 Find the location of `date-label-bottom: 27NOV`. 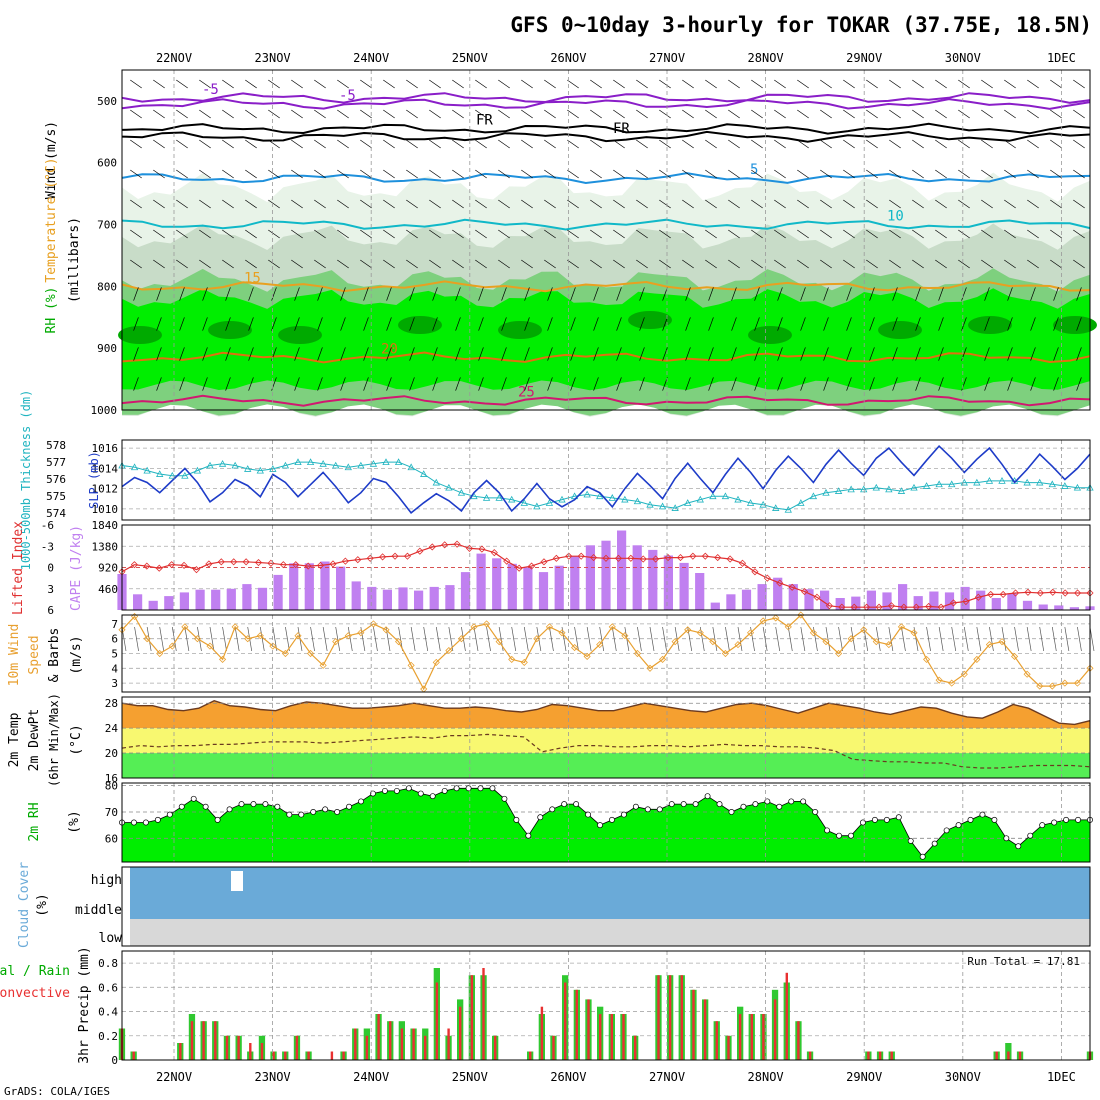

date-label-bottom: 27NOV is located at coordinates (667, 1077).